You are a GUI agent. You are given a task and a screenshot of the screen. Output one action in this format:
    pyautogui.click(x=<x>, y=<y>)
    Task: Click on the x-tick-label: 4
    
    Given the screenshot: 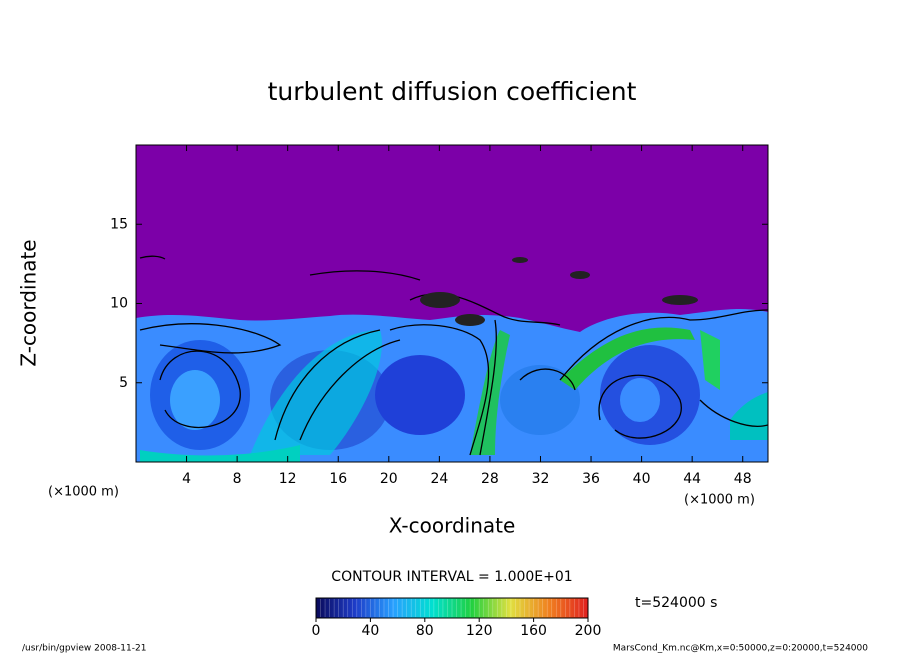 What is the action you would take?
    pyautogui.click(x=186, y=479)
    